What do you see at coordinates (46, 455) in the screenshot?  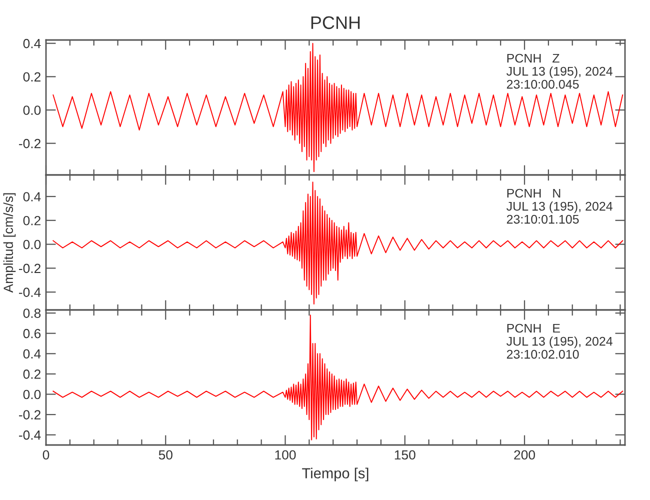 I see `x-tick-label: 0` at bounding box center [46, 455].